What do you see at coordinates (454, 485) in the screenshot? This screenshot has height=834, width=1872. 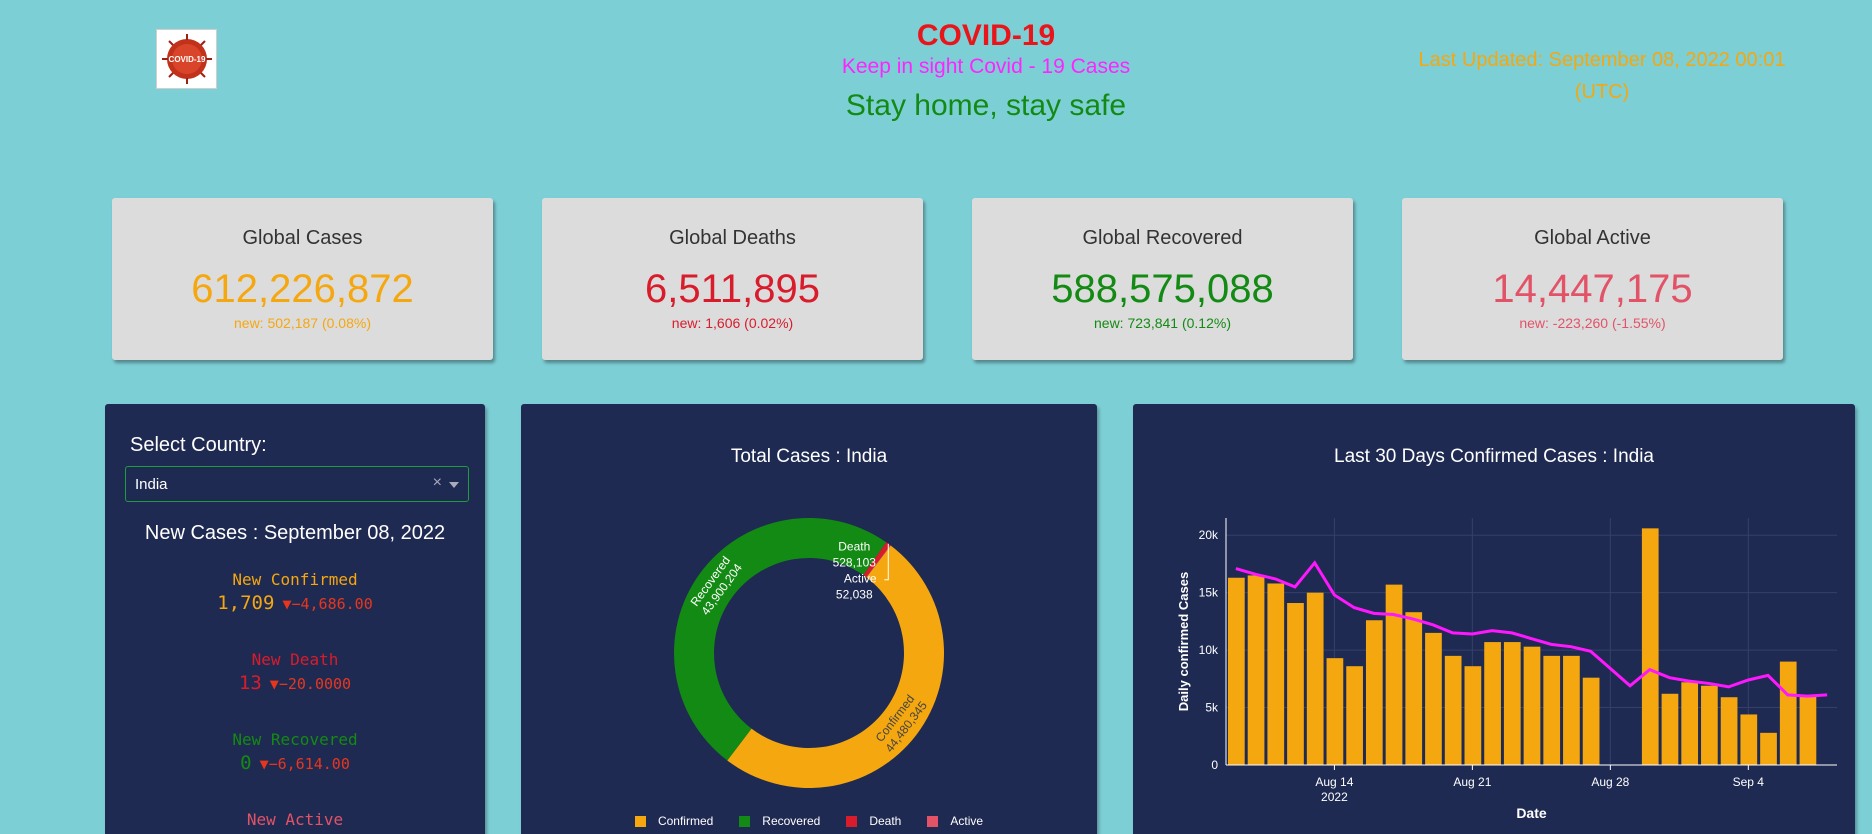 I see `chevron-down-icon` at bounding box center [454, 485].